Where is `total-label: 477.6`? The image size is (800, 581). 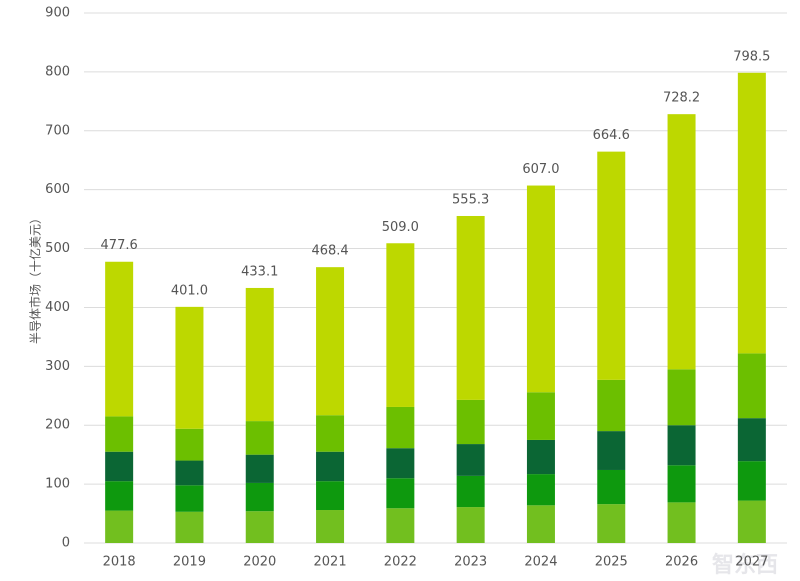
total-label: 477.6 is located at coordinates (119, 245).